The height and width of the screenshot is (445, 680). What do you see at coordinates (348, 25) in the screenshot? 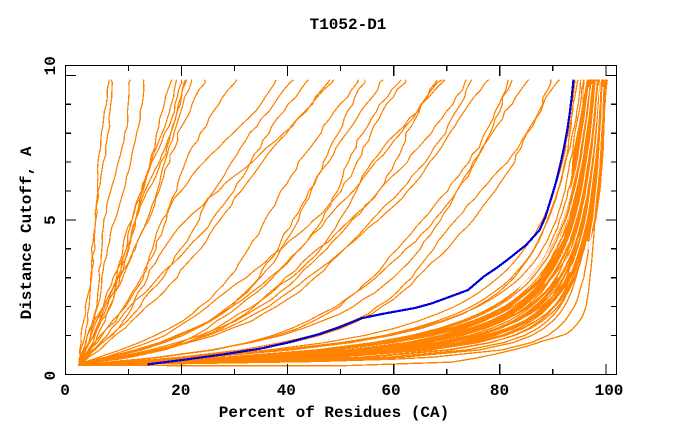
I see `svg-text: T1052-D1` at bounding box center [348, 25].